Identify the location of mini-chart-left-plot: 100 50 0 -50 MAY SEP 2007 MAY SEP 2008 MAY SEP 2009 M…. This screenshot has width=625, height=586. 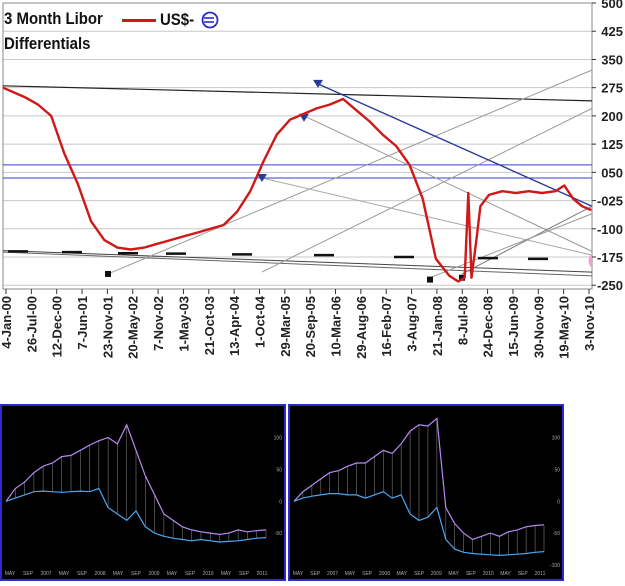
(143, 492).